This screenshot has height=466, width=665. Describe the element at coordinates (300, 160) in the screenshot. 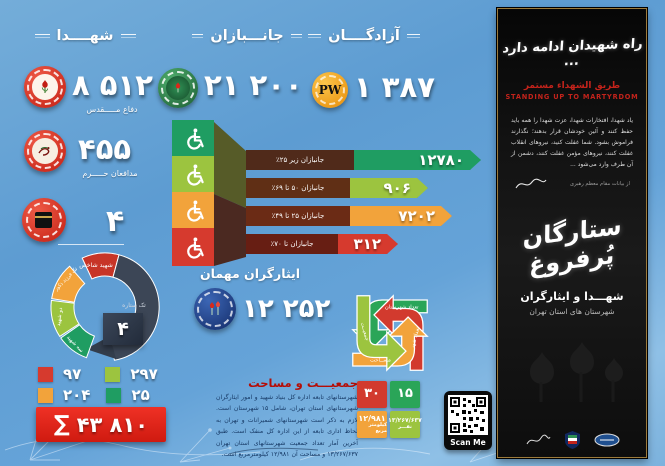

I see `bar-under25-label: جانبازان زیر ۲۵٪` at that location.